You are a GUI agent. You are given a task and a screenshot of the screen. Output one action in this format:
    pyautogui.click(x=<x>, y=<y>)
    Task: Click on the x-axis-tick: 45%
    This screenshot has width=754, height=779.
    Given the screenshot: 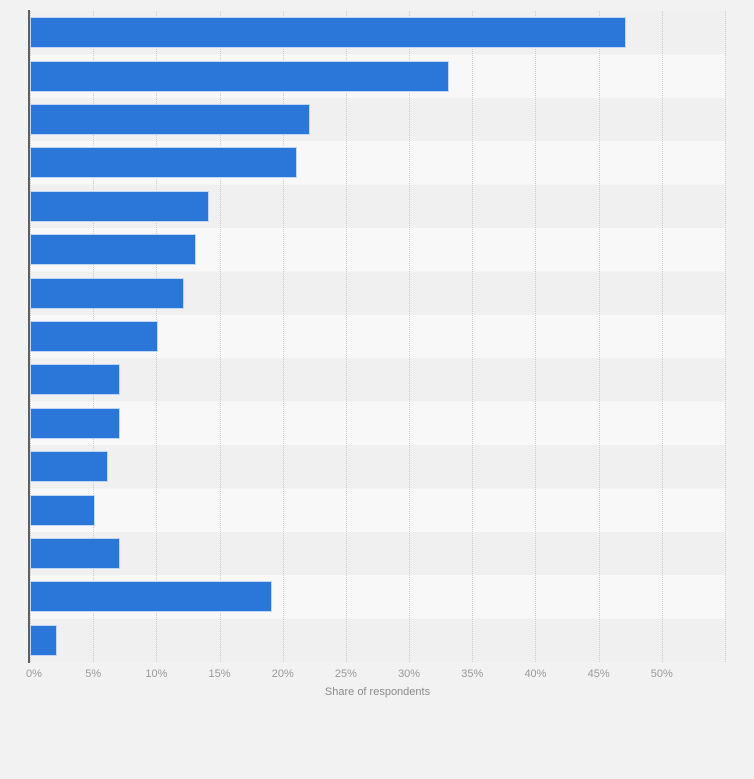 What is the action you would take?
    pyautogui.click(x=598, y=674)
    